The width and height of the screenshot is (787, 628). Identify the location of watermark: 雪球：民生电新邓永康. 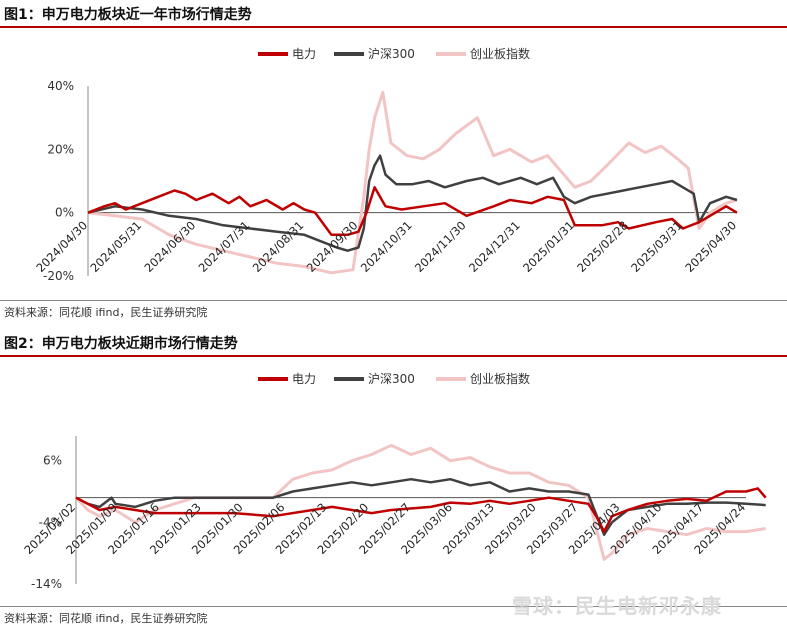
(617, 606).